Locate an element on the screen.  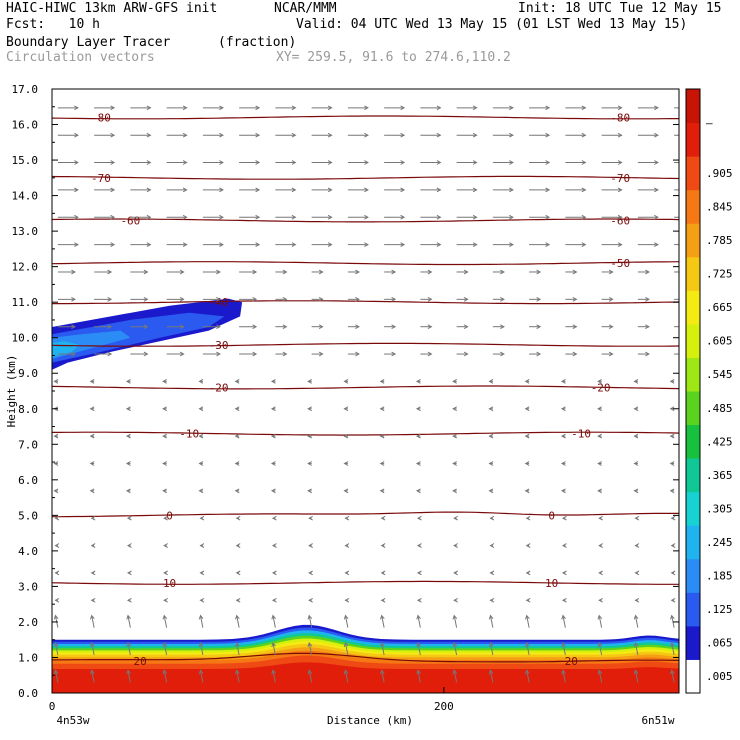
isotherm-label: -80 is located at coordinates (101, 117).